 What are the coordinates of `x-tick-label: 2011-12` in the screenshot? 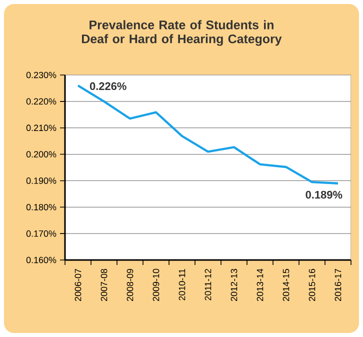 It's located at (208, 284).